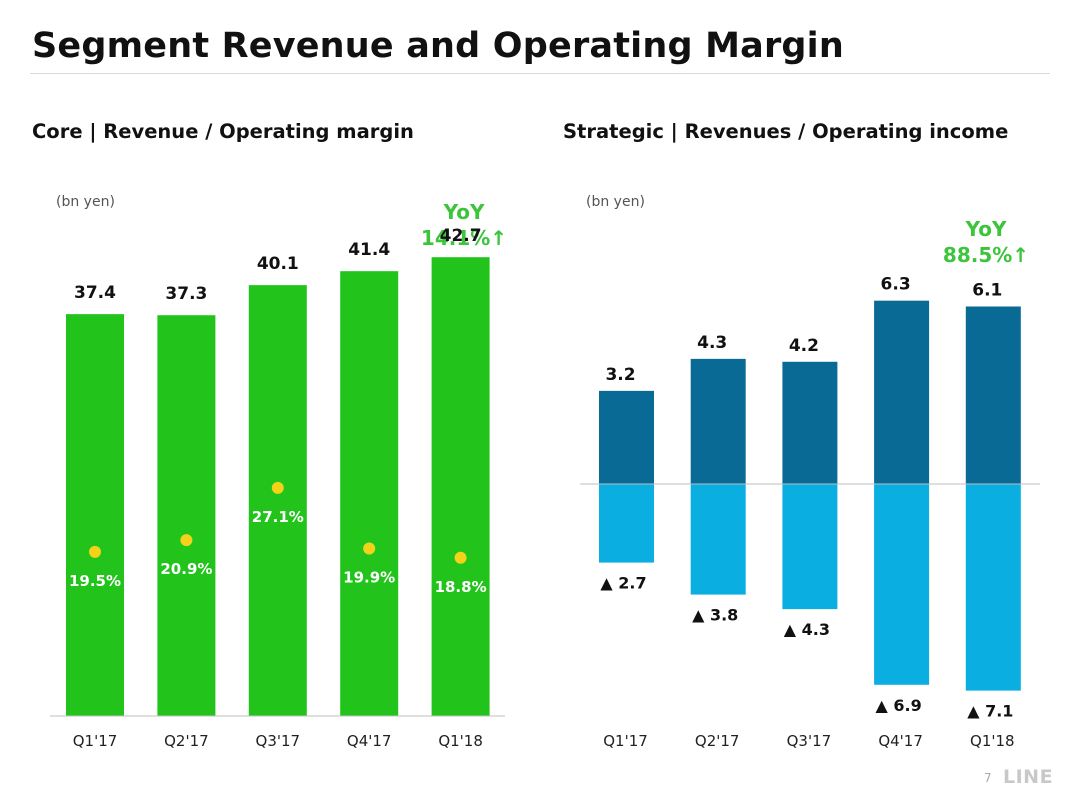  I want to click on core-category-label: Q3'17, so click(278, 741).